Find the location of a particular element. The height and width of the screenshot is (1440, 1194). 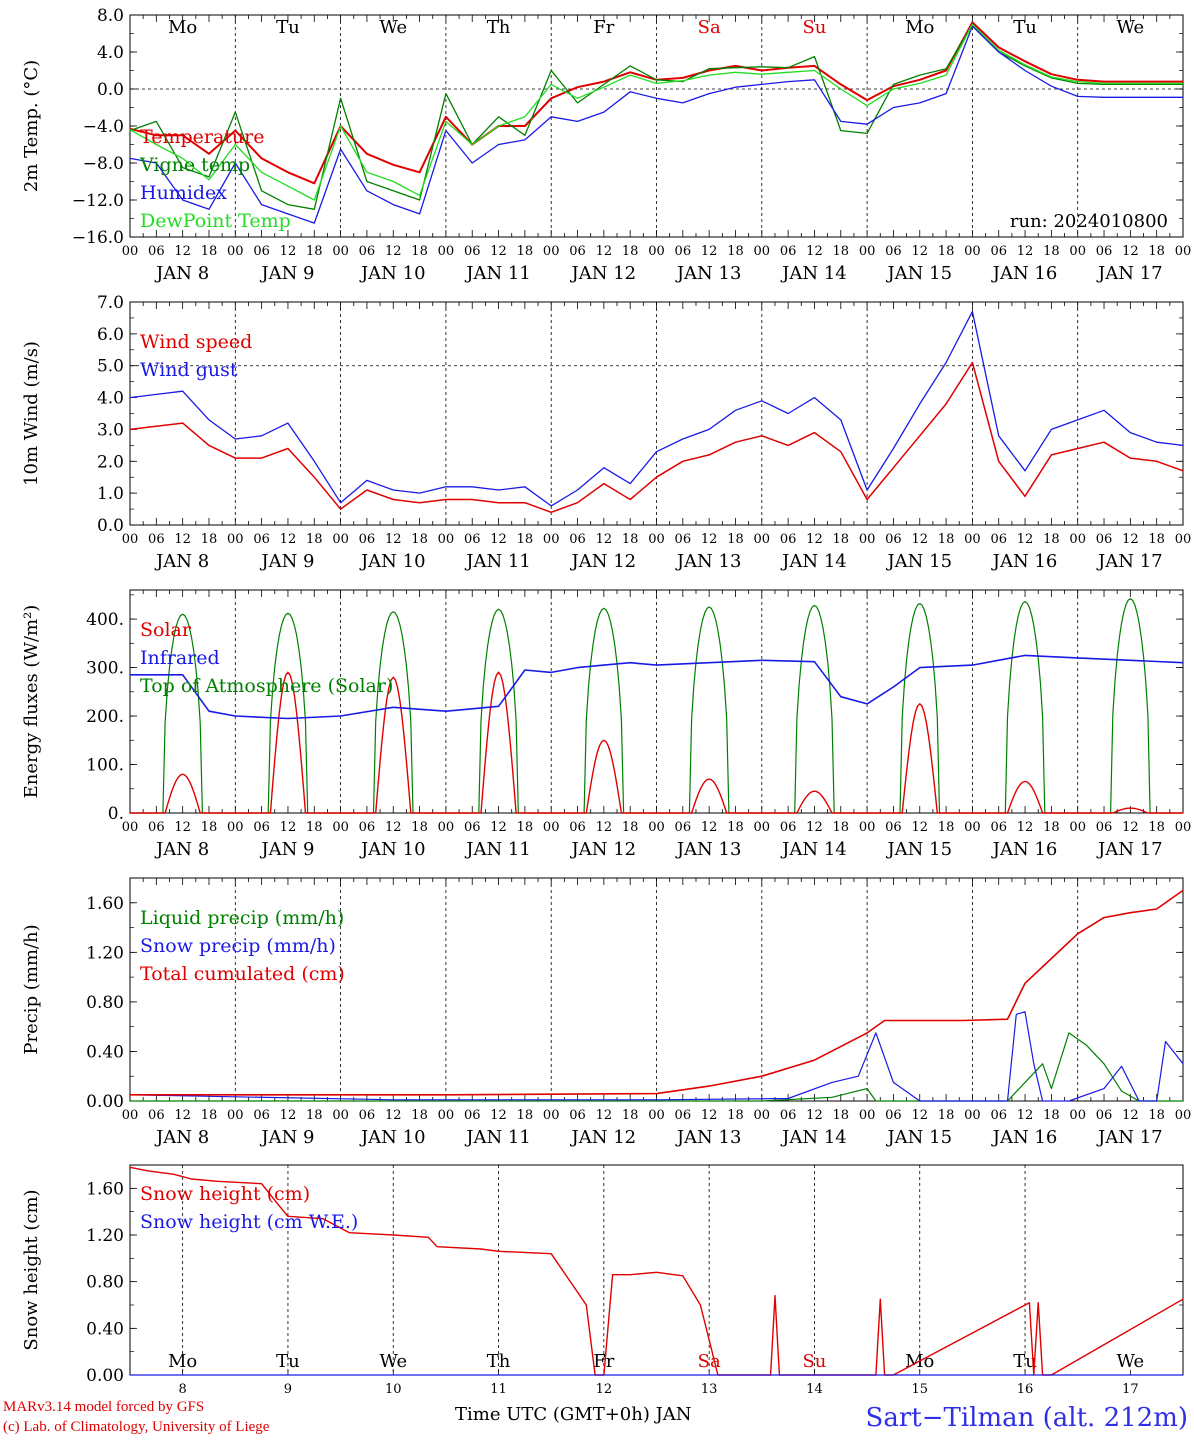

y-tick-label: 400. is located at coordinates (105, 620).